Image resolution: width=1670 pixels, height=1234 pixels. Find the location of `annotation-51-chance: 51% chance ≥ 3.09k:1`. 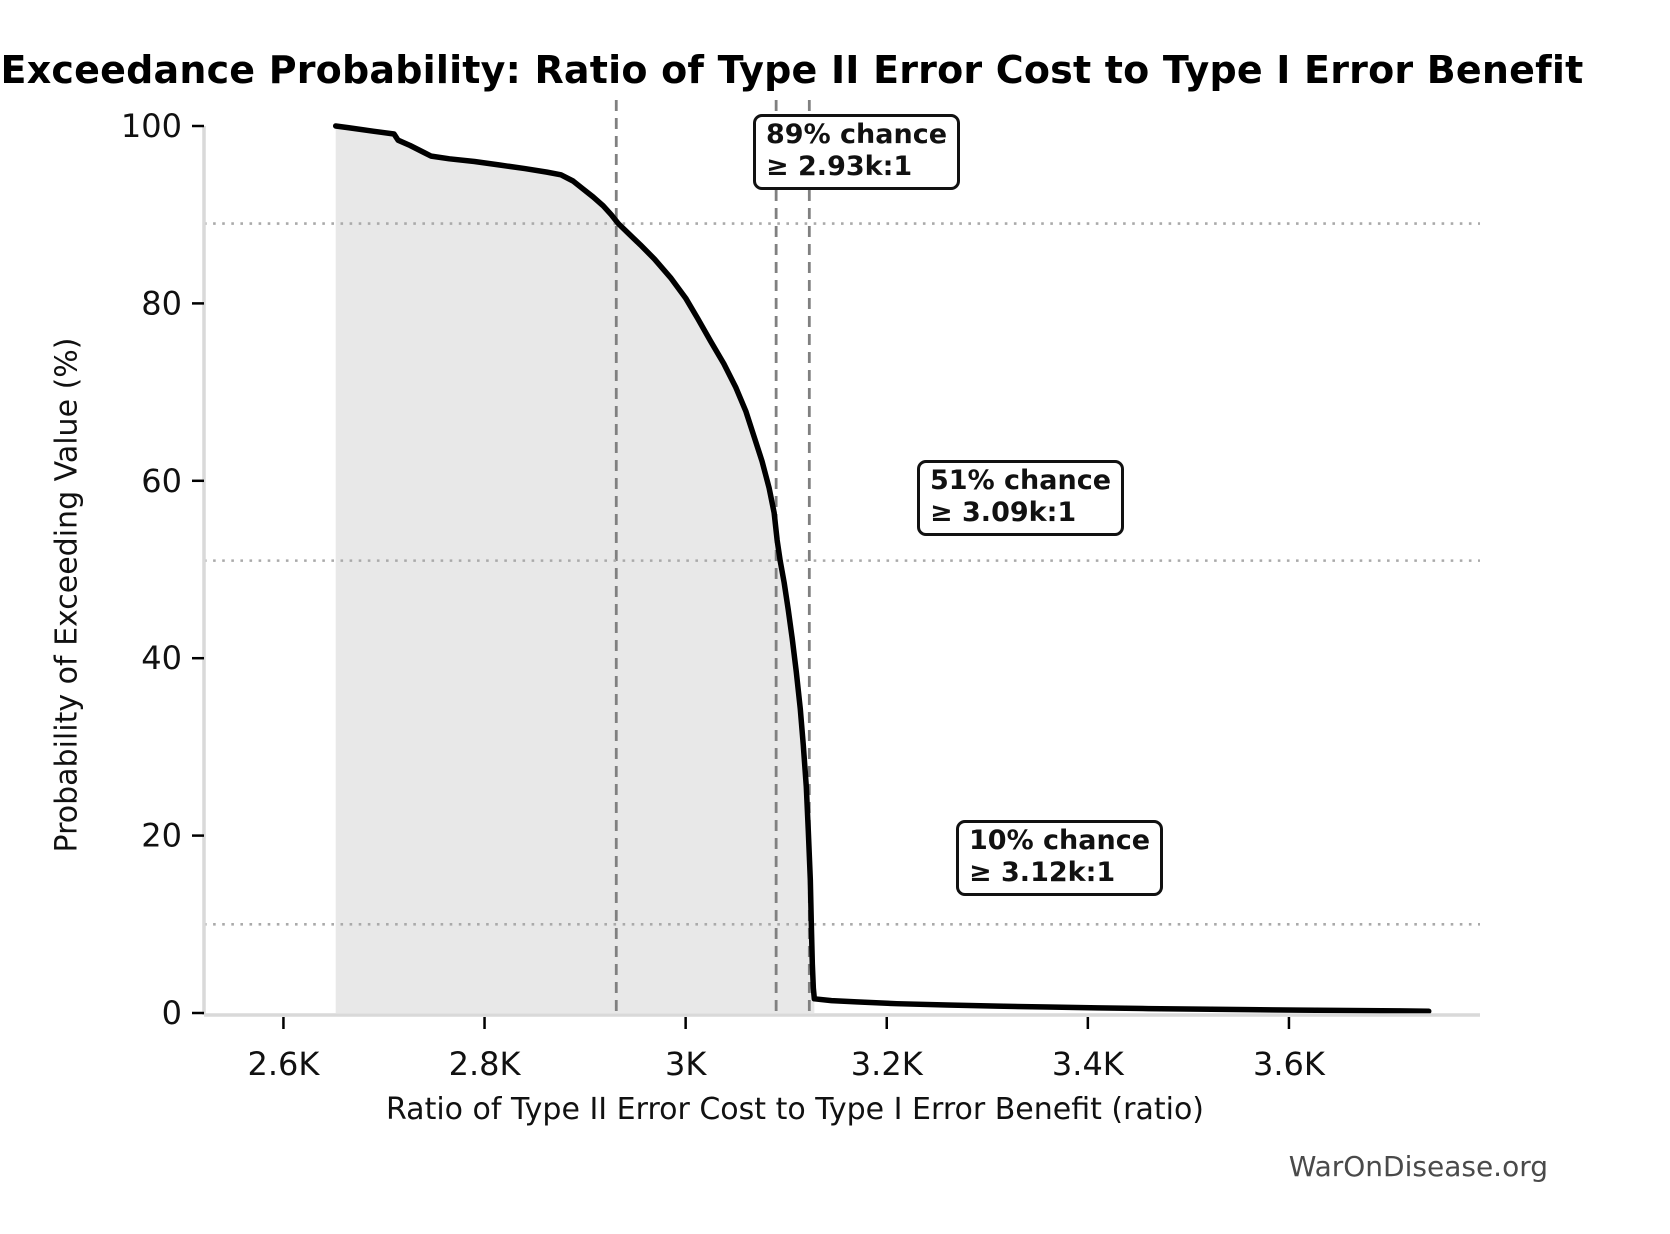

annotation-51-chance: 51% chance ≥ 3.09k:1 is located at coordinates (1021, 498).